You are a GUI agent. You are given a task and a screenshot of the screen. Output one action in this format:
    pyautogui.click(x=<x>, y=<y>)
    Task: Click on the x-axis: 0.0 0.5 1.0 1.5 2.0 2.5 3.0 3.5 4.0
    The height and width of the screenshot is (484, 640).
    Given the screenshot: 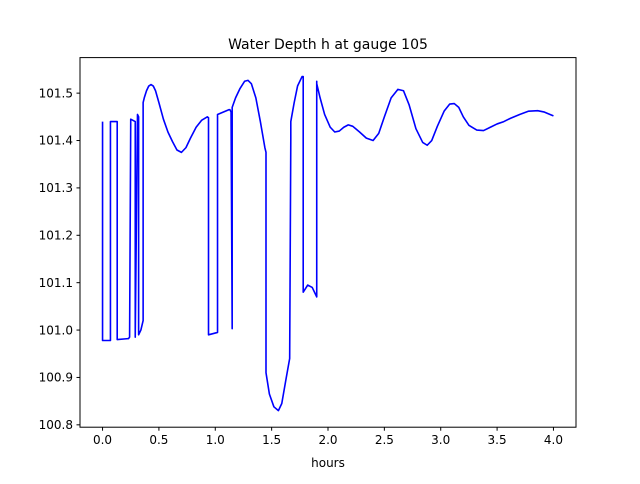 What is the action you would take?
    pyautogui.click(x=328, y=437)
    